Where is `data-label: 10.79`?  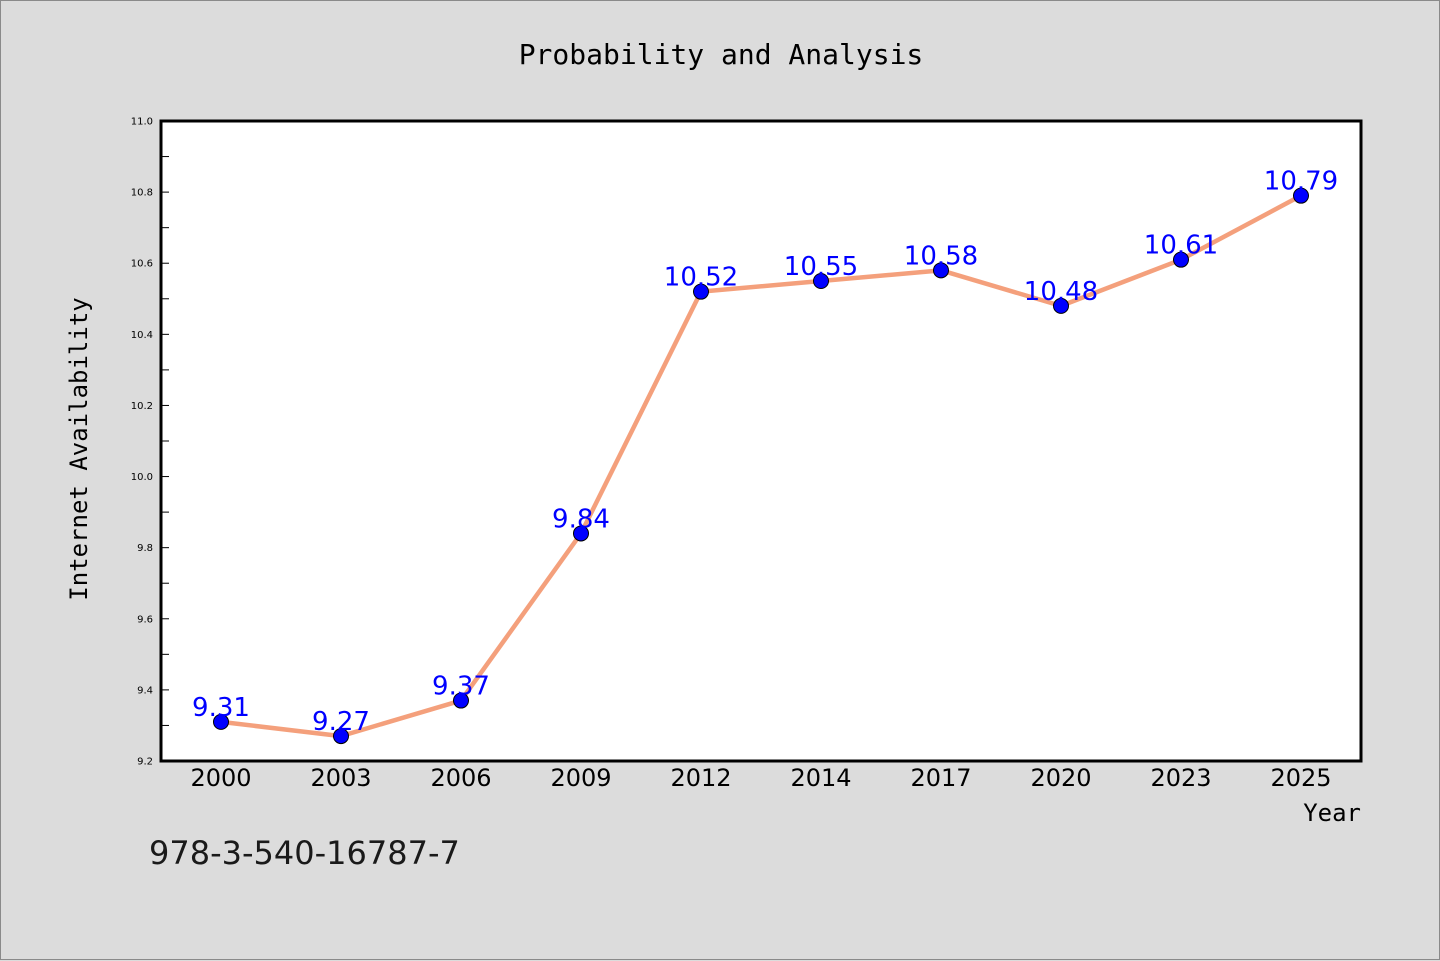
data-label: 10.79 is located at coordinates (1301, 182).